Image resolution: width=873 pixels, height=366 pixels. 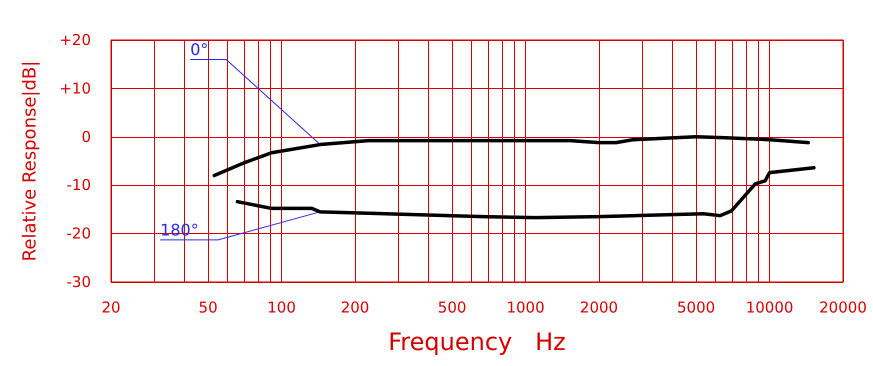 I want to click on x-axis-title: Frequency Hz, so click(x=477, y=342).